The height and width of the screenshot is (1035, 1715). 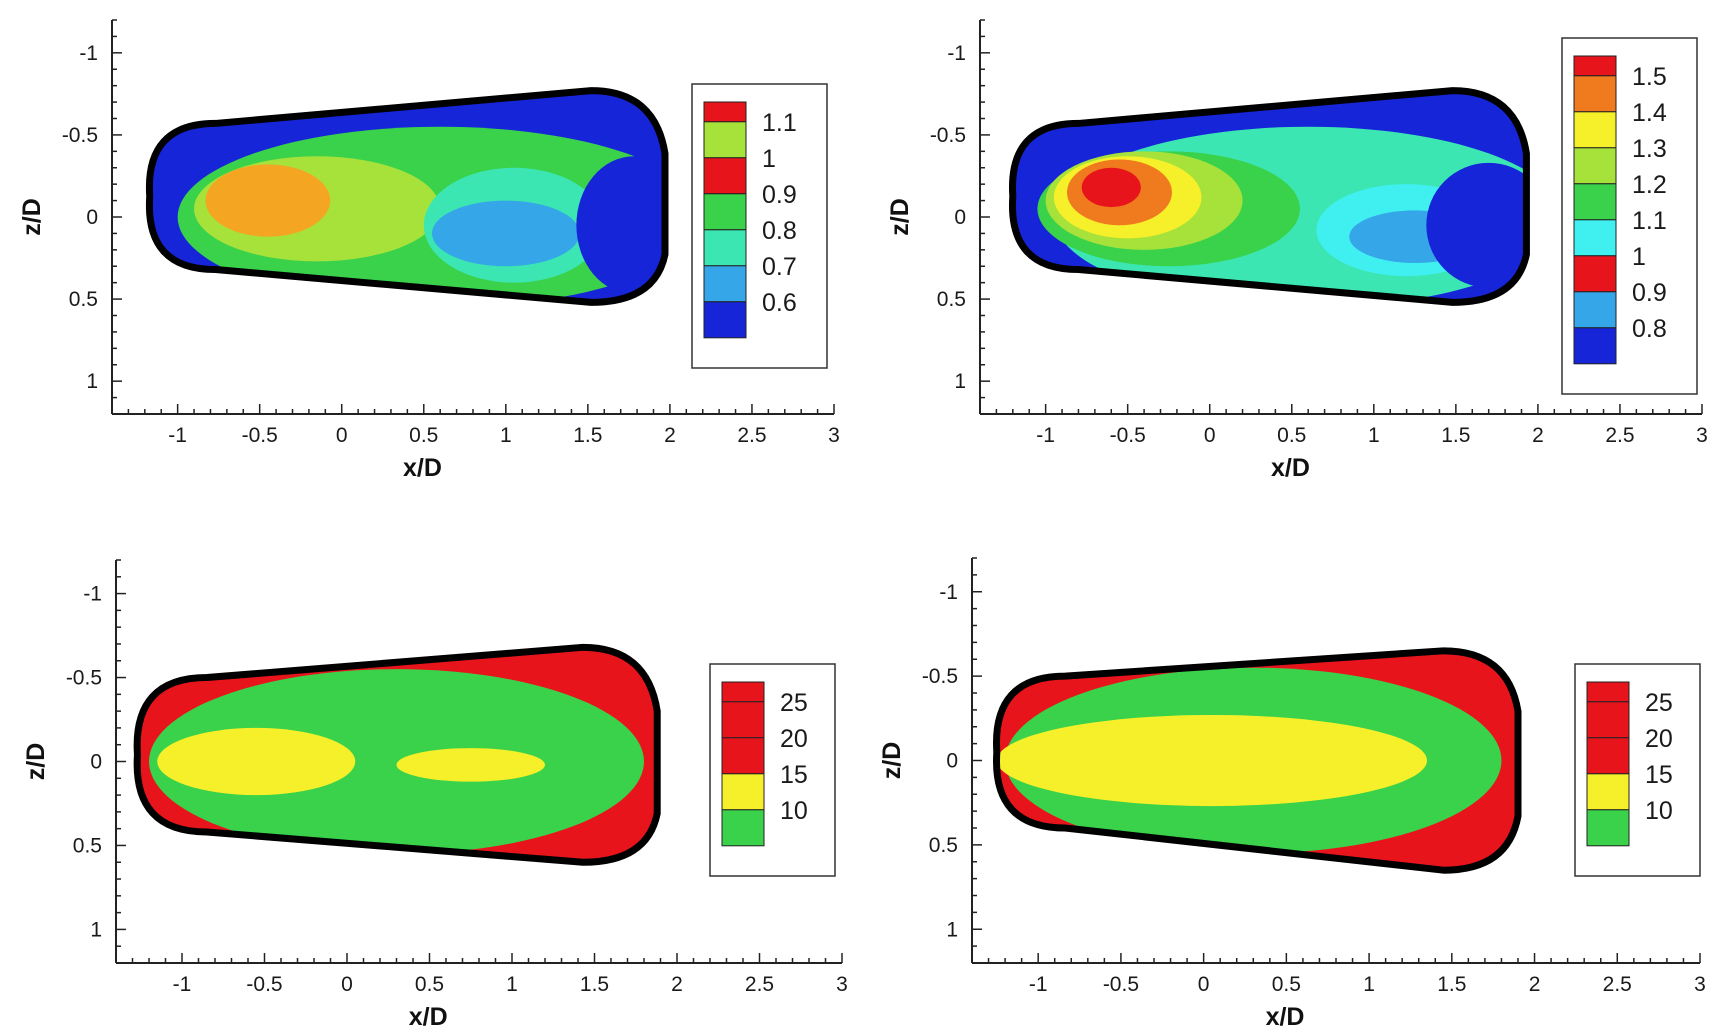 What do you see at coordinates (1649, 149) in the screenshot?
I see `legend-label: 1.3` at bounding box center [1649, 149].